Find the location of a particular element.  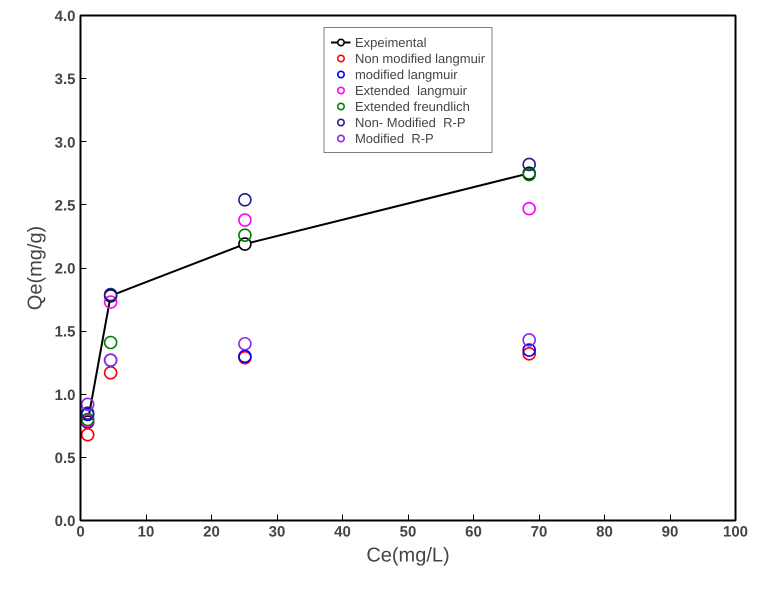

legend-label: modified langmuir is located at coordinates (406, 74).